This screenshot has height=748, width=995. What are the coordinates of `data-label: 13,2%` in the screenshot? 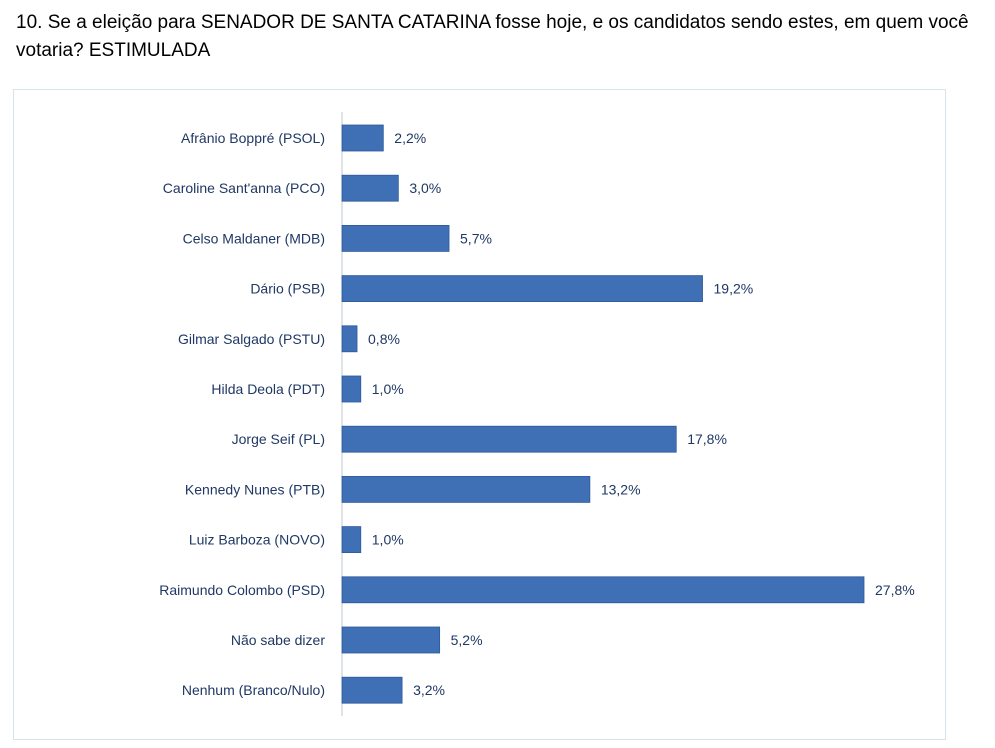 It's located at (621, 489).